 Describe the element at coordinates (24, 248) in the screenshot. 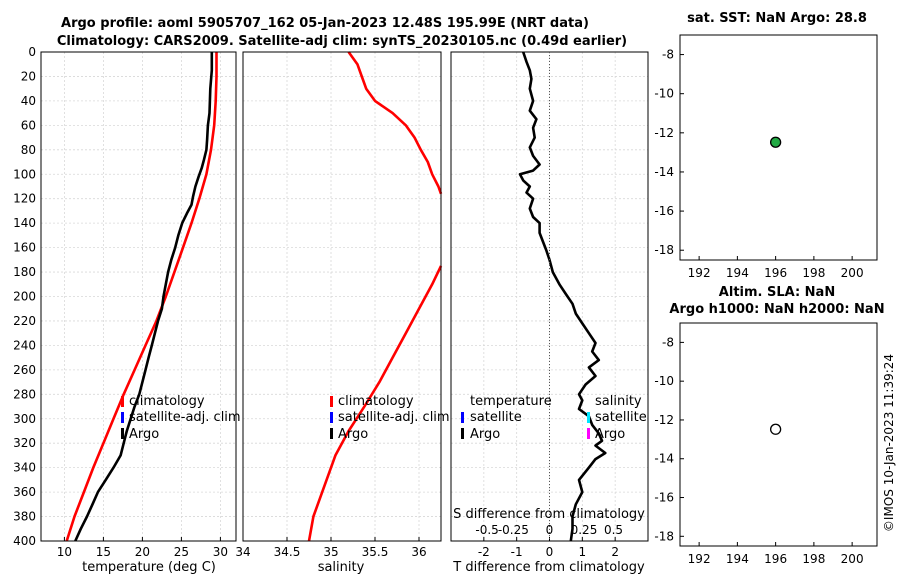

I see `y-tick-label: 160` at that location.